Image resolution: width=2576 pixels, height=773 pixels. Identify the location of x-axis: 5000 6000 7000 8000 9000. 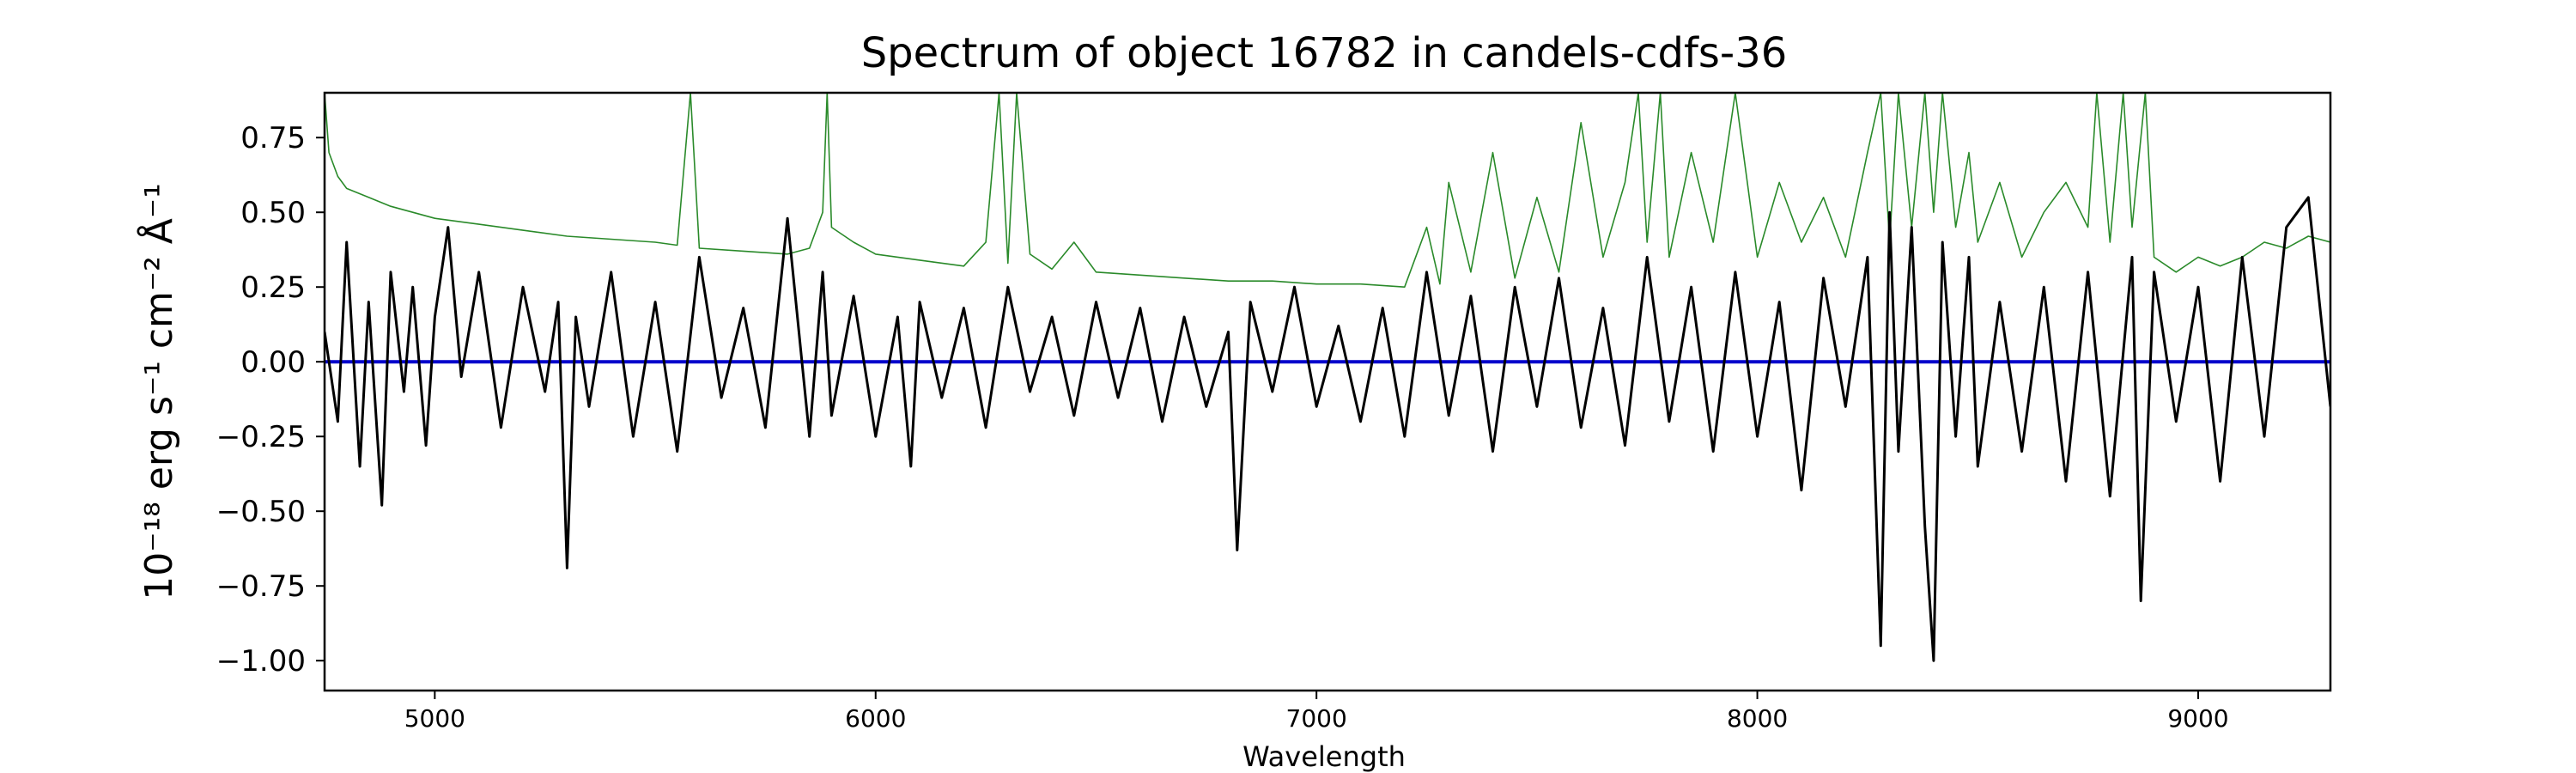
(1316, 712).